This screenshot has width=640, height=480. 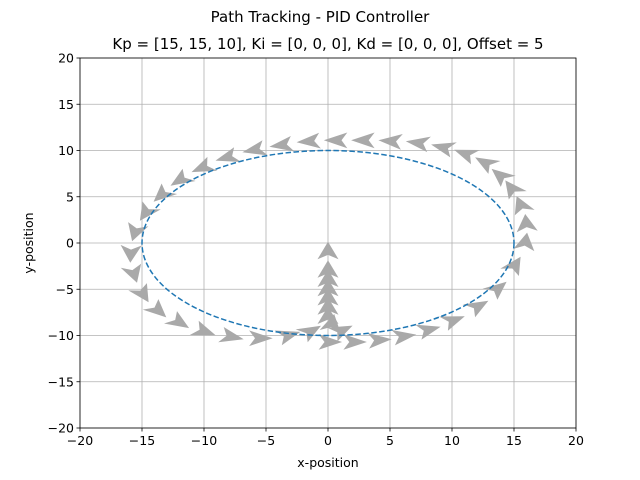 I want to click on x-tick-label: −20, so click(x=80, y=440).